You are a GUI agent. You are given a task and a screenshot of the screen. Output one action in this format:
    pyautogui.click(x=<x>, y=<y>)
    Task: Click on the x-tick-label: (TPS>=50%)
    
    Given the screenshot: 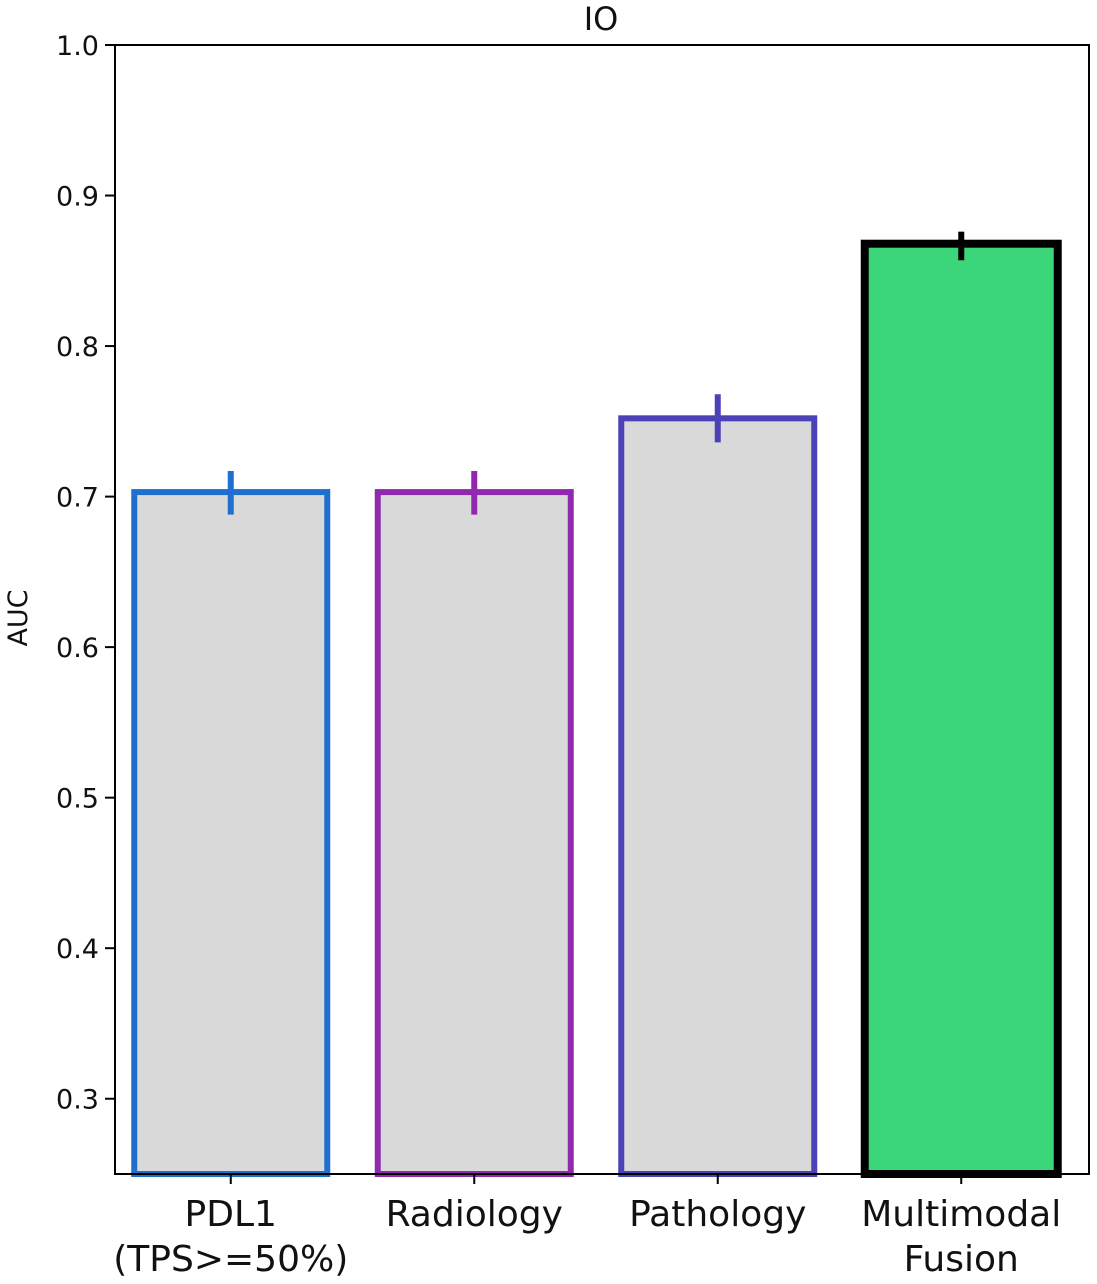 What is the action you would take?
    pyautogui.click(x=230, y=1259)
    